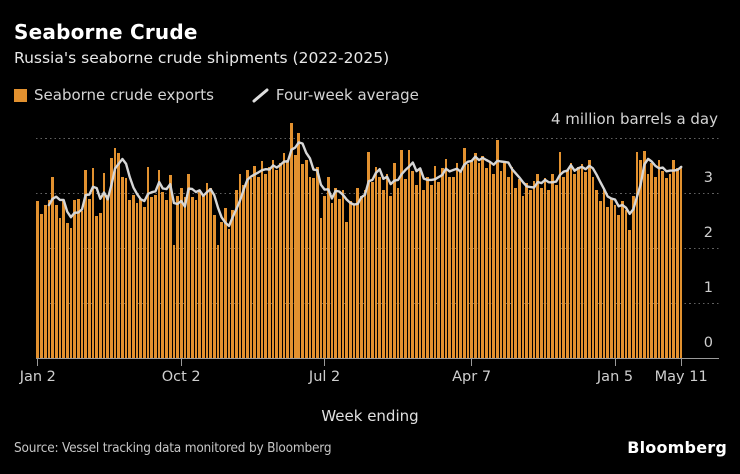 The image size is (740, 474). What do you see at coordinates (681, 362) in the screenshot?
I see `x-tick` at bounding box center [681, 362].